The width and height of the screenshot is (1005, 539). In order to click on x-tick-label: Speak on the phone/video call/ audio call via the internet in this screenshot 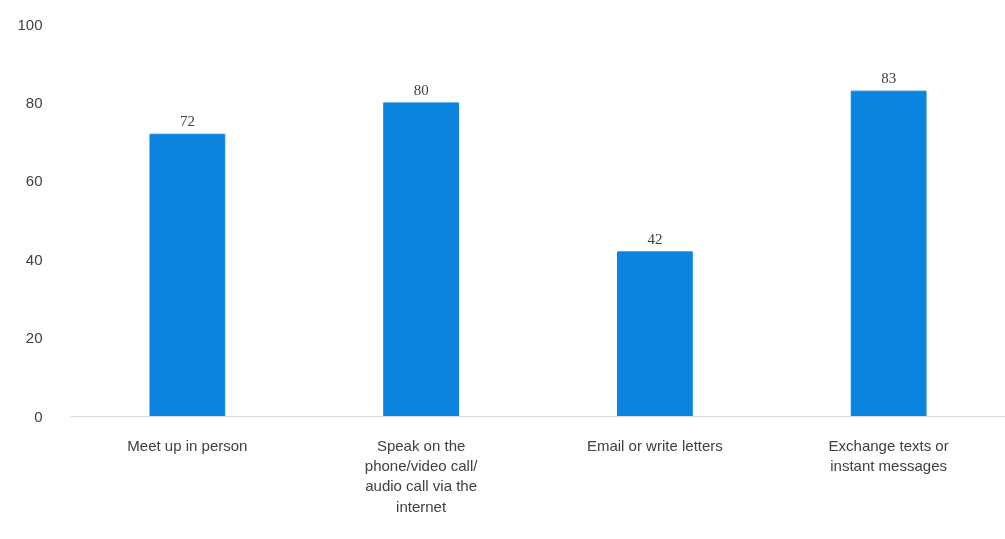, I will do `click(421, 475)`.